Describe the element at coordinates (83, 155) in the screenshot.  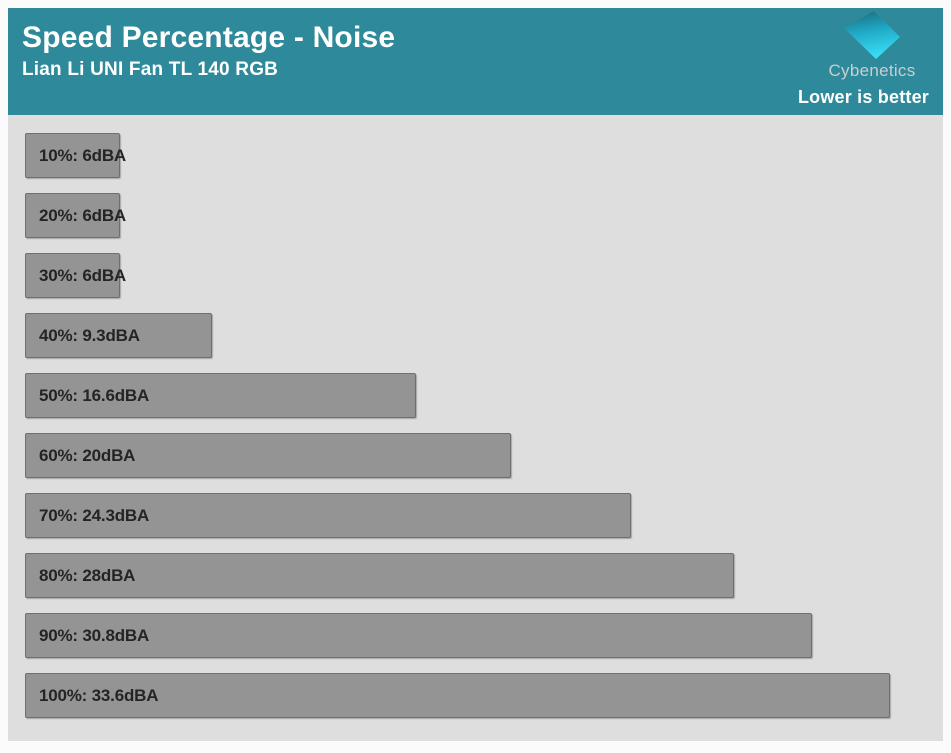
I see `bar-label: 10%: 6dBA` at that location.